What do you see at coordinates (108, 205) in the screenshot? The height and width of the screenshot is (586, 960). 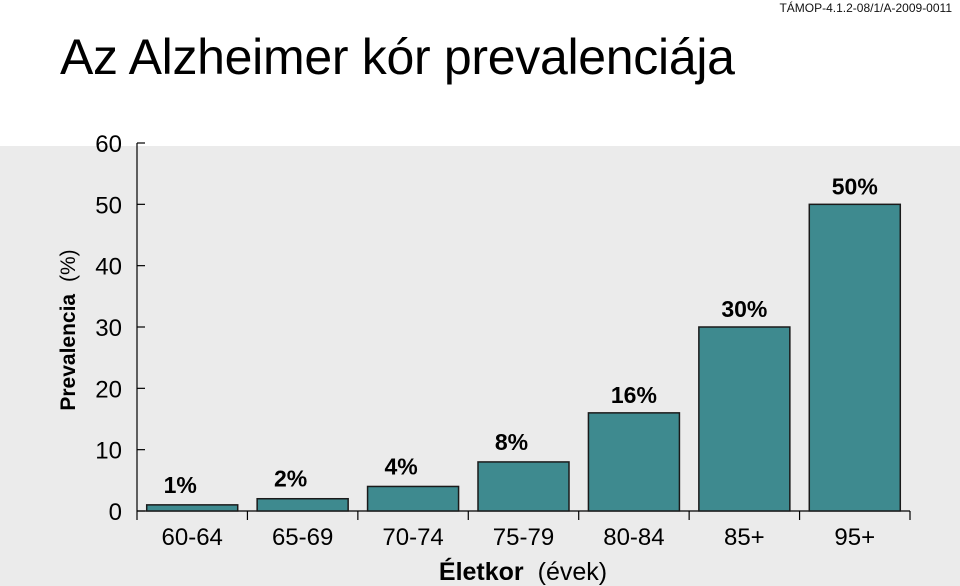 I see `y-tick-label: 50` at bounding box center [108, 205].